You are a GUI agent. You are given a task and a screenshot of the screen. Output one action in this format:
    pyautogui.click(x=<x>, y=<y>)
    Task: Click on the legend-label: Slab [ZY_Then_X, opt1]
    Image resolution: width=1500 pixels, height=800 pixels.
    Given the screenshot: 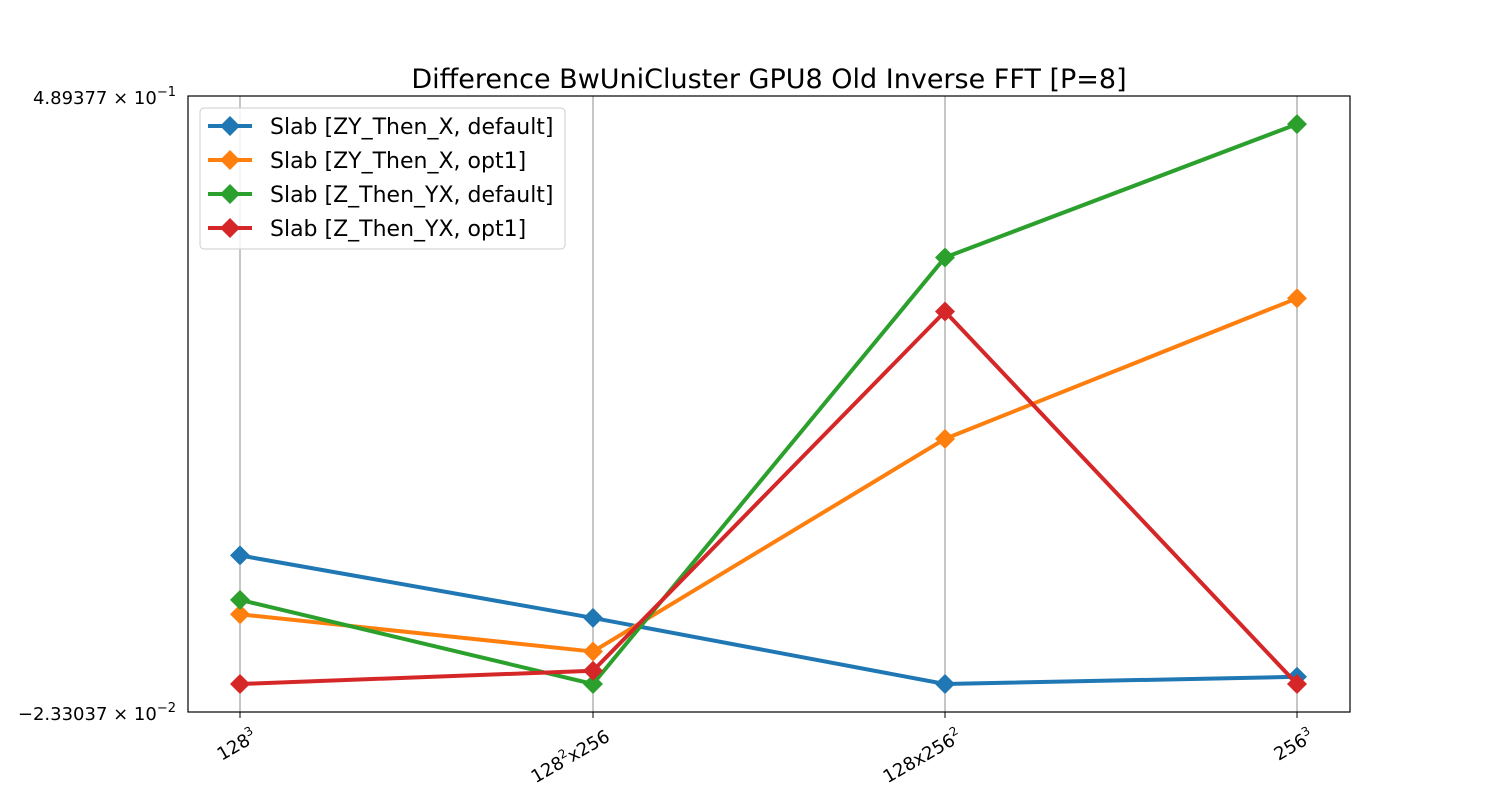 What is the action you would take?
    pyautogui.click(x=398, y=161)
    